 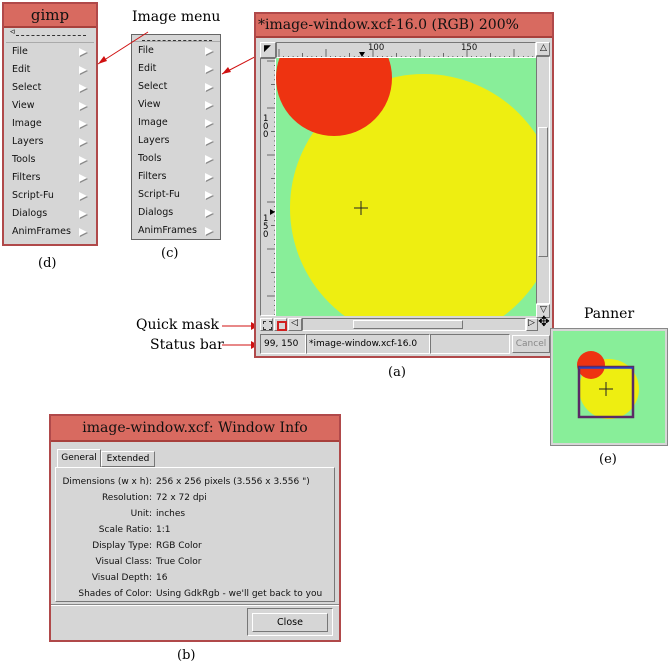 What do you see at coordinates (266, 127) in the screenshot?
I see `ruler-label-v100: 1 0 0` at bounding box center [266, 127].